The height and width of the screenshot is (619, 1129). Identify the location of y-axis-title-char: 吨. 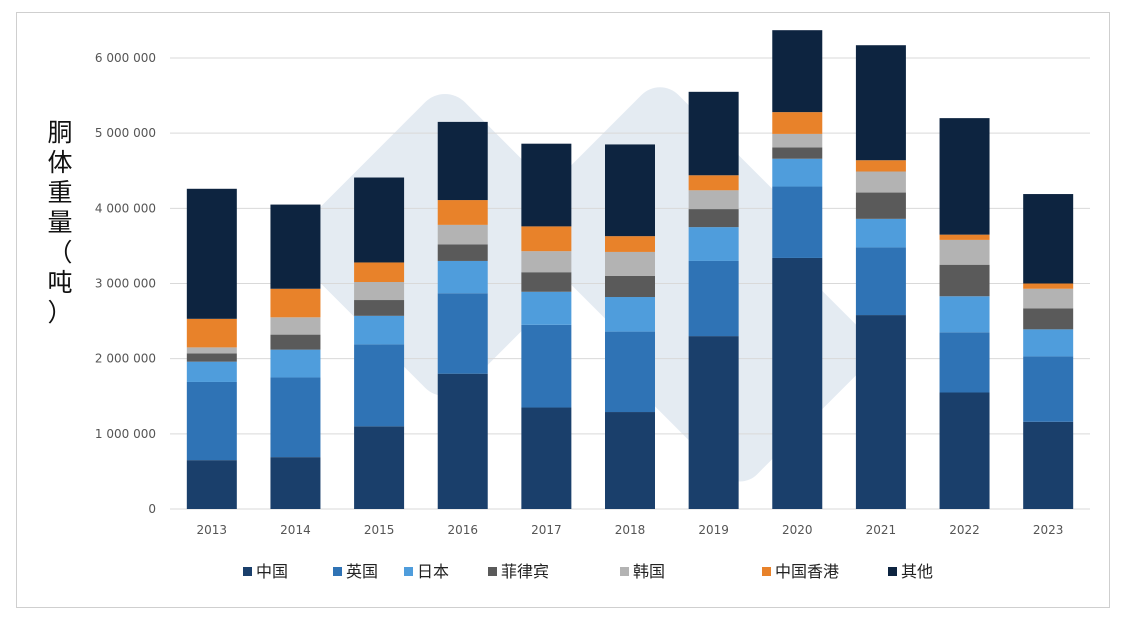
(60, 282).